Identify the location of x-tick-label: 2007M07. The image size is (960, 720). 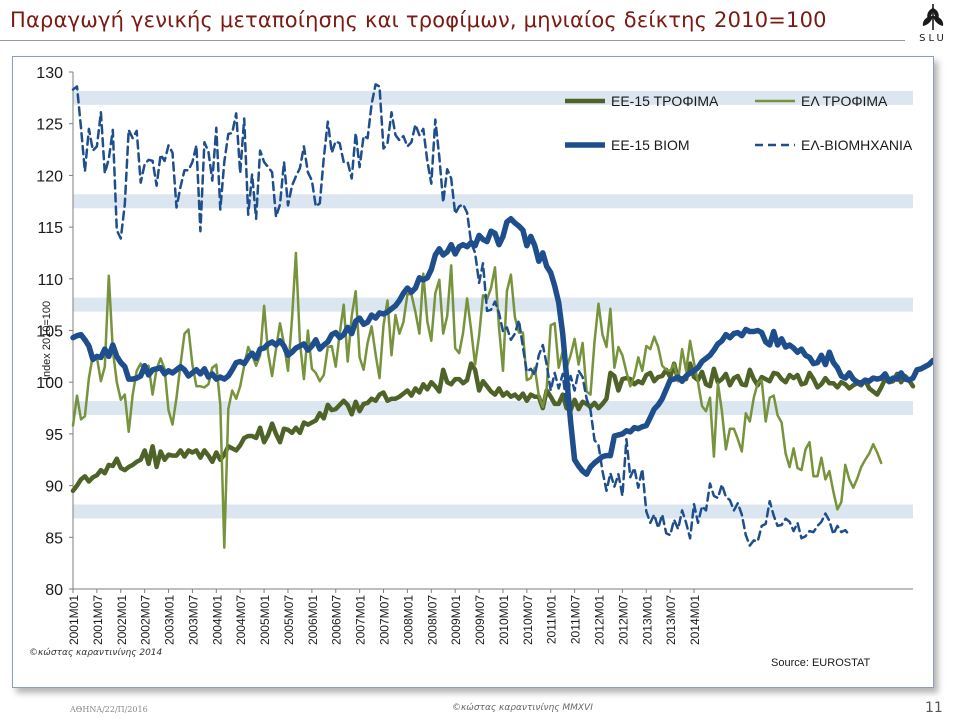
(385, 620).